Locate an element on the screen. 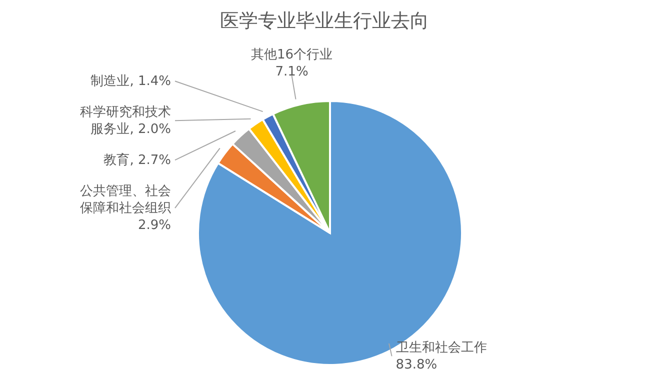 Image resolution: width=649 pixels, height=391 pixels. data-label: 7.1% is located at coordinates (291, 72).